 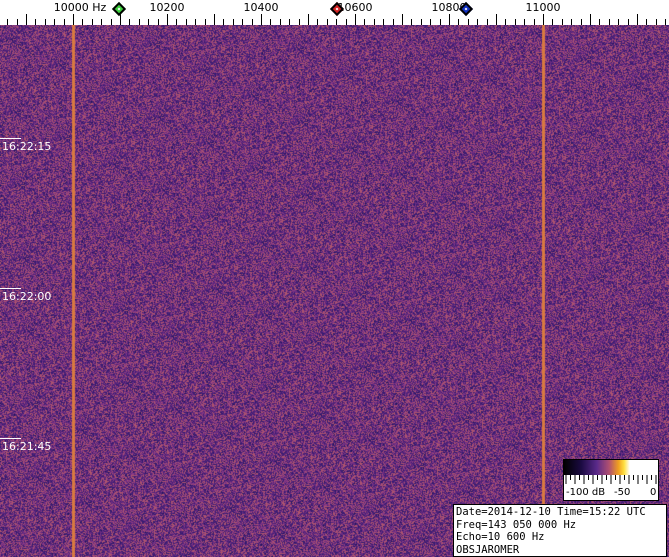 What do you see at coordinates (516, 524) in the screenshot?
I see `info-frequency: Freq=143 050 000 Hz` at bounding box center [516, 524].